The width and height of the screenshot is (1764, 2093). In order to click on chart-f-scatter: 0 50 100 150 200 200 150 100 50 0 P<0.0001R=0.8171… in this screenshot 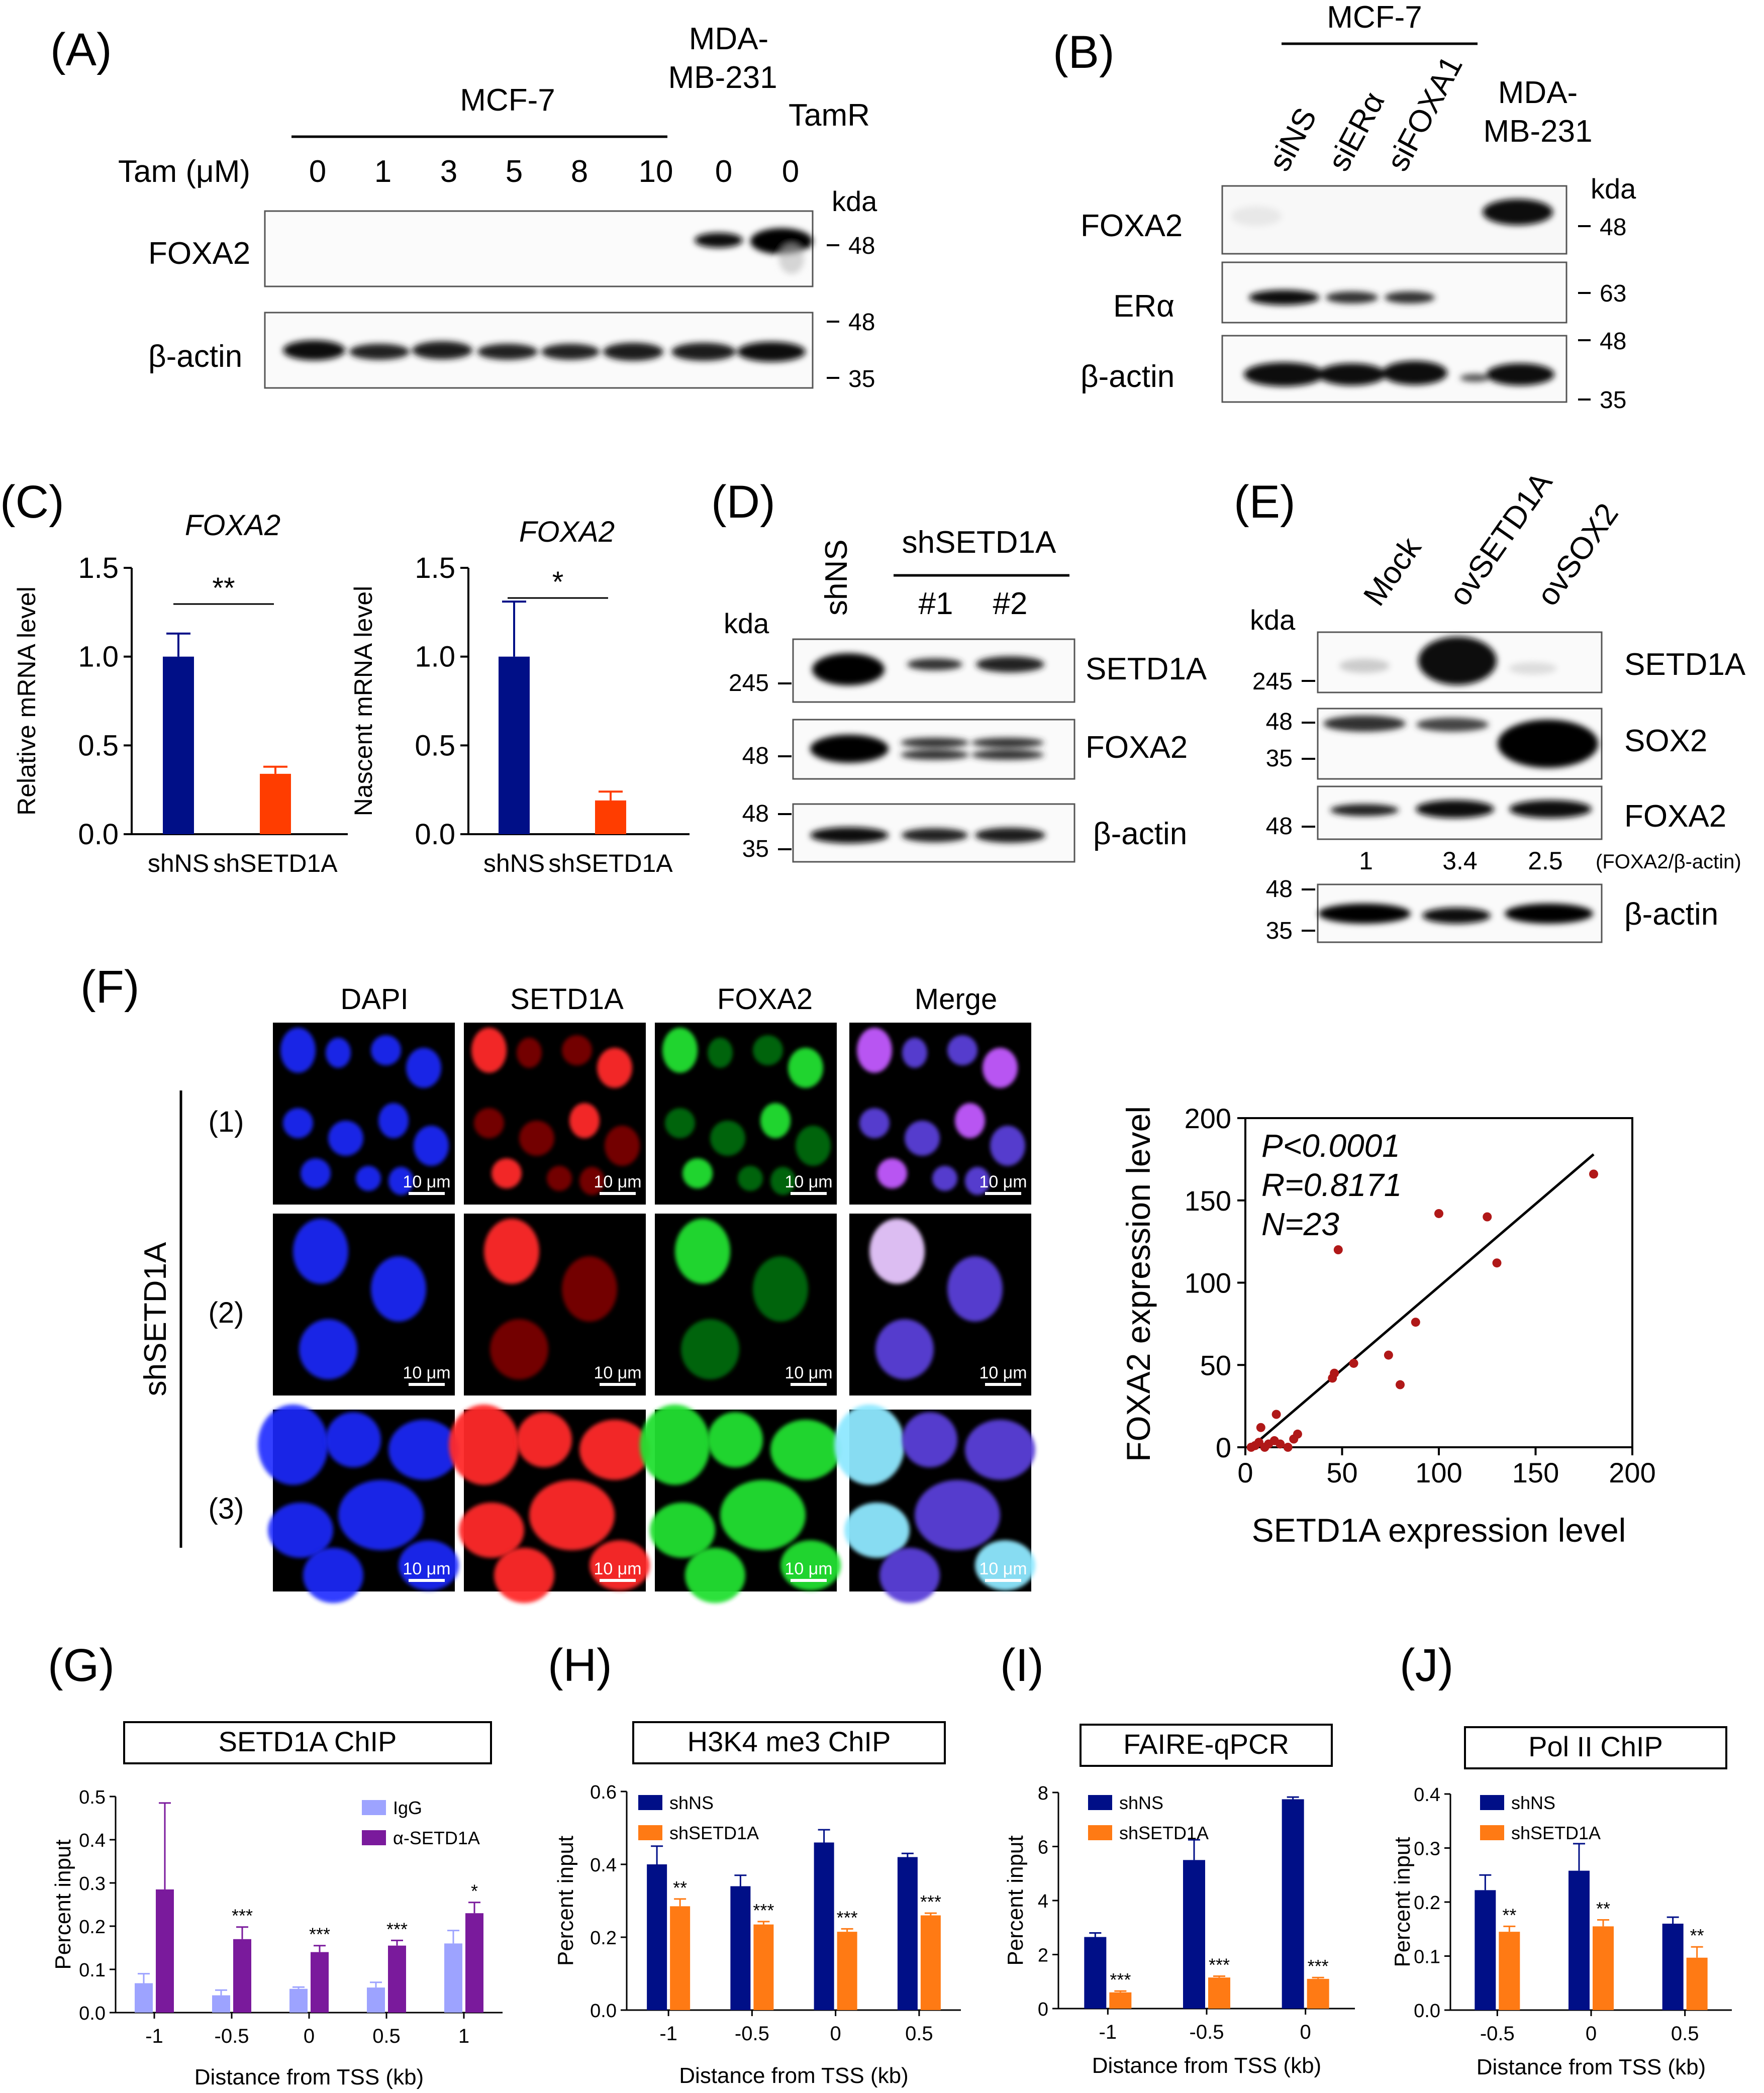, I will do `click(1388, 1326)`.